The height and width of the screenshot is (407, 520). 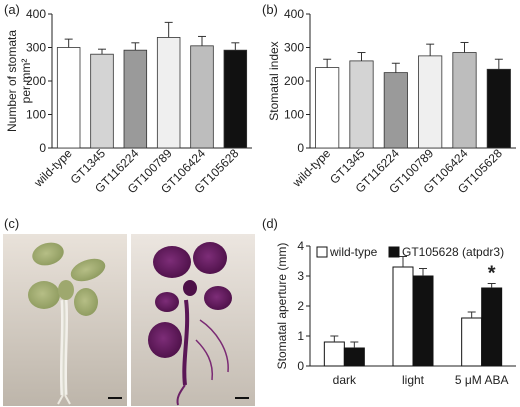 I want to click on scale-bar-right, so click(x=242, y=398).